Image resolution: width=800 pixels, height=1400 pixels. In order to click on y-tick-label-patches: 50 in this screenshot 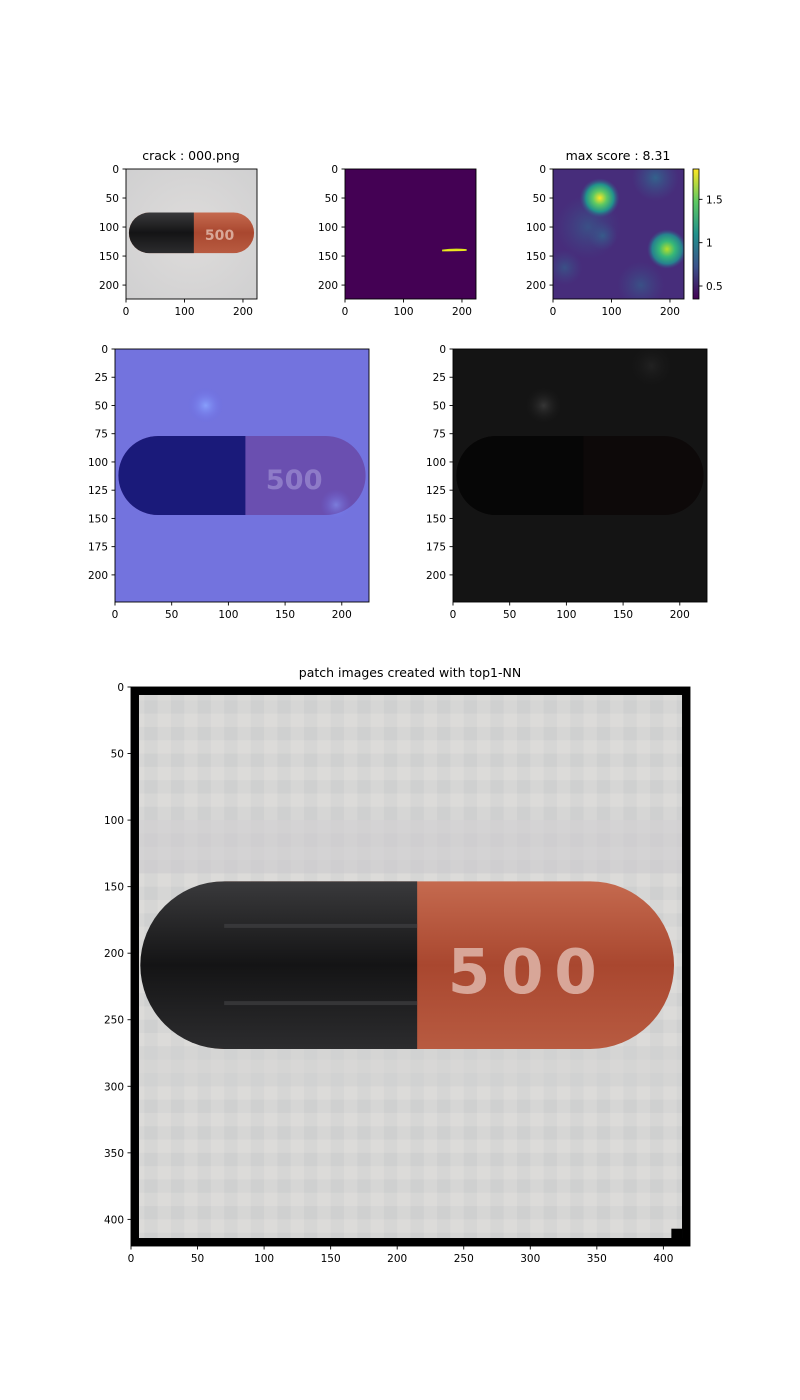, I will do `click(117, 755)`.